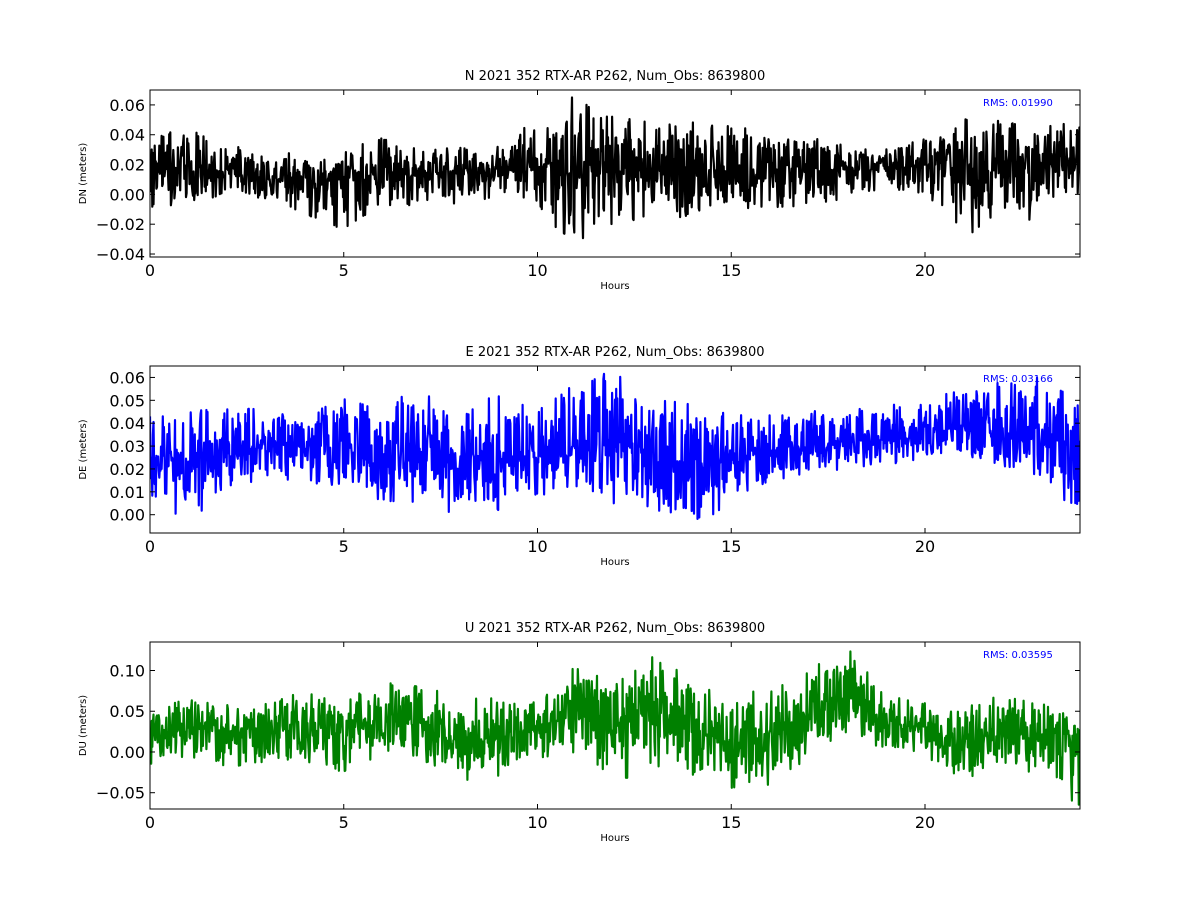 This screenshot has width=1200, height=900. What do you see at coordinates (1018, 379) in the screenshot?
I see `rms-annotation-1: RMS: 0.03166` at bounding box center [1018, 379].